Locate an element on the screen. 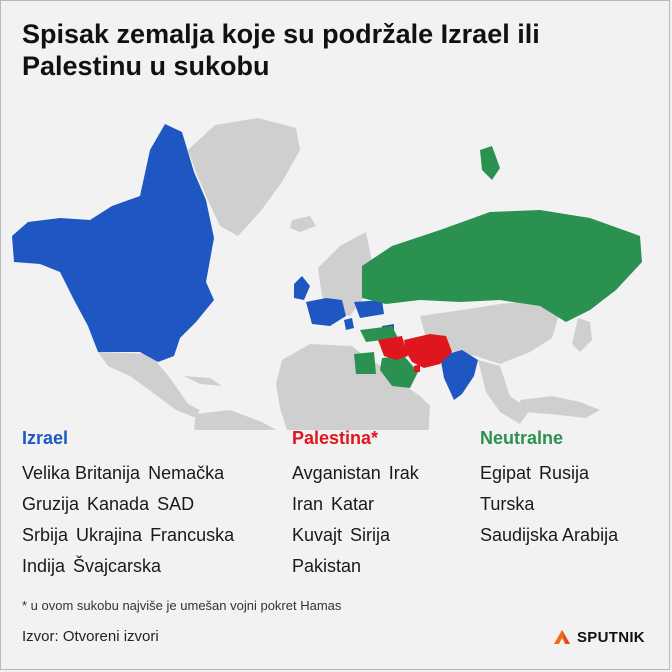 The image size is (672, 672). legend-row: Velika Britanija Nemačka is located at coordinates (128, 473).